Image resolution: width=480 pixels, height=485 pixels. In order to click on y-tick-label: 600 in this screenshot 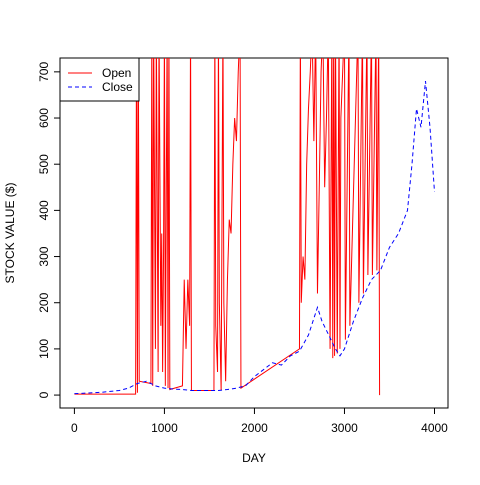, I will do `click(44, 118)`.